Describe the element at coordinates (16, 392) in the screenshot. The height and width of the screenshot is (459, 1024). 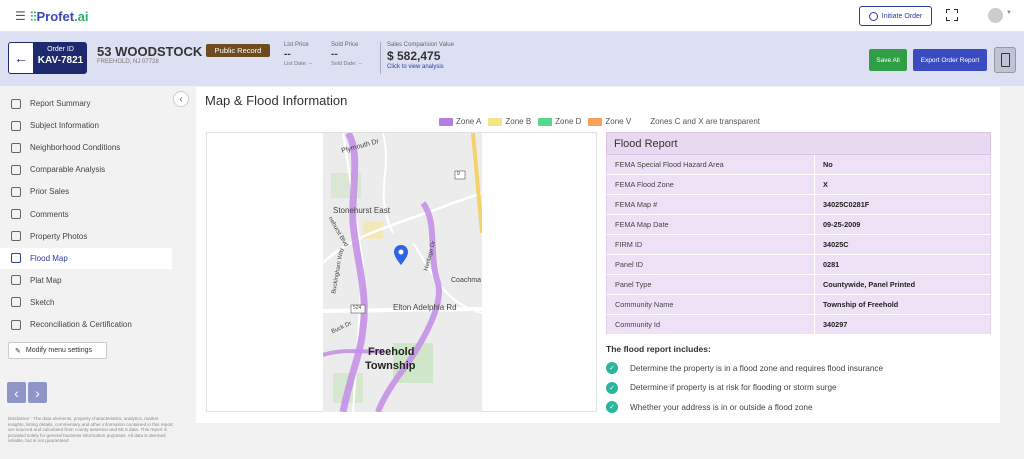
I see `prev-section-button: ‹` at that location.